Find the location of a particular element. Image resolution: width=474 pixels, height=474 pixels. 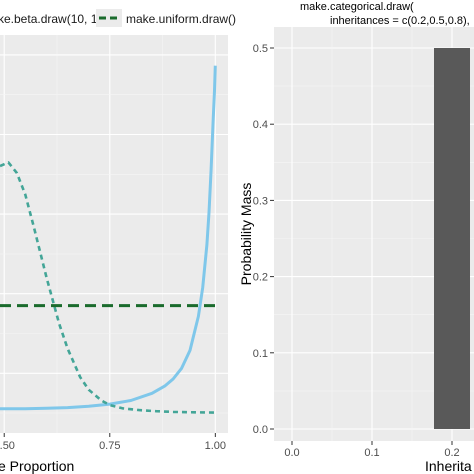

legend-label-uniform: make.uniform.draw() is located at coordinates (181, 19).